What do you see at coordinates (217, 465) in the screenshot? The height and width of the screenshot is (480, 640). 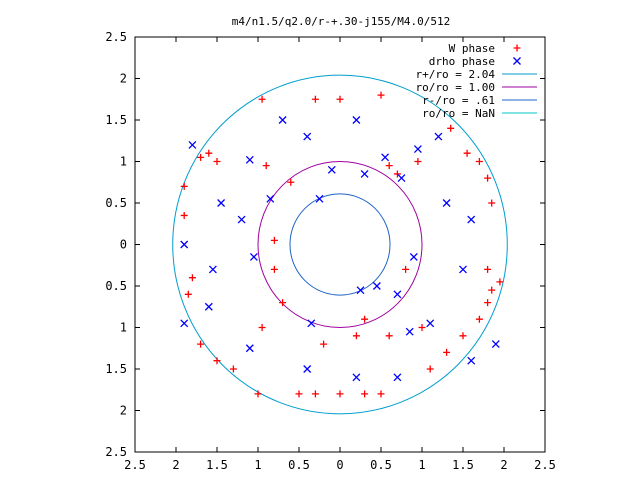 I see `x-tick-label: 1.5` at bounding box center [217, 465].